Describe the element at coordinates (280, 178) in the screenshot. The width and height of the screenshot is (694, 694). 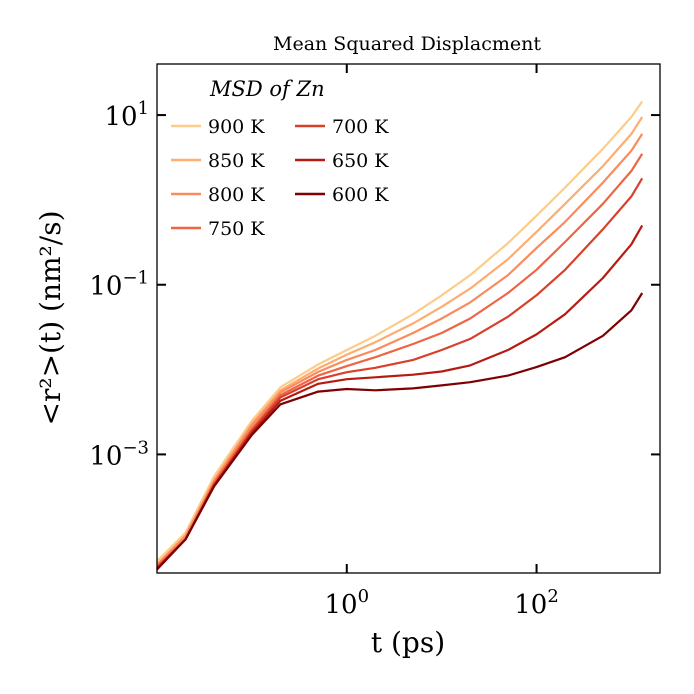
I see `legend-items: 900 K 850 K 800 K 750 K 700 K 650 K 600 K` at that location.